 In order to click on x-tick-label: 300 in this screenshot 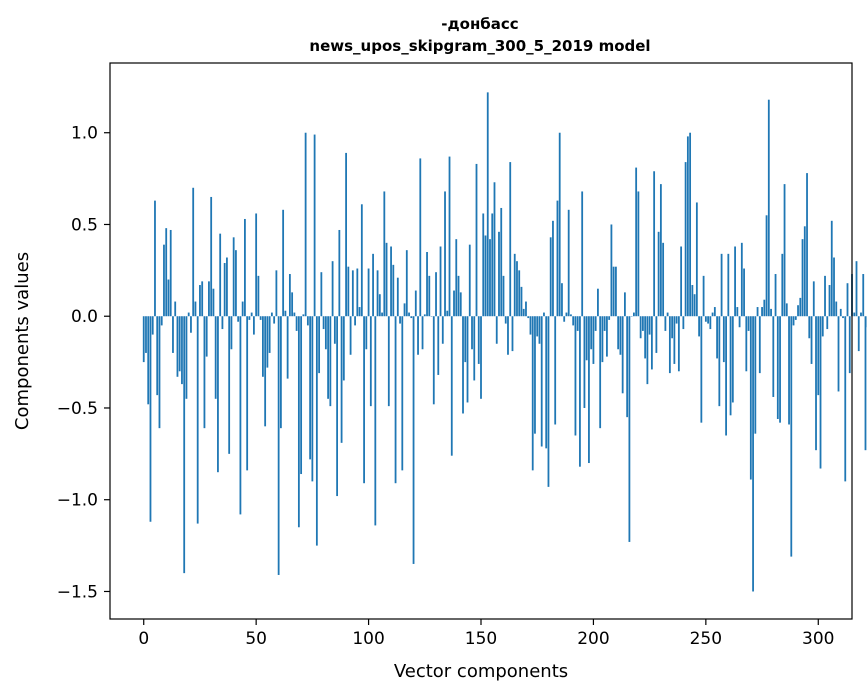, I will do `click(818, 639)`.